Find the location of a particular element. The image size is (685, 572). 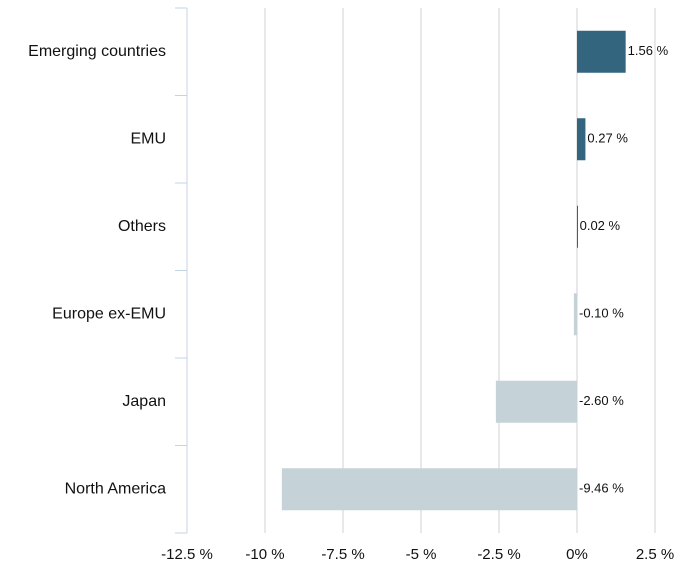

y-tick-label: Emerging countries is located at coordinates (97, 51).